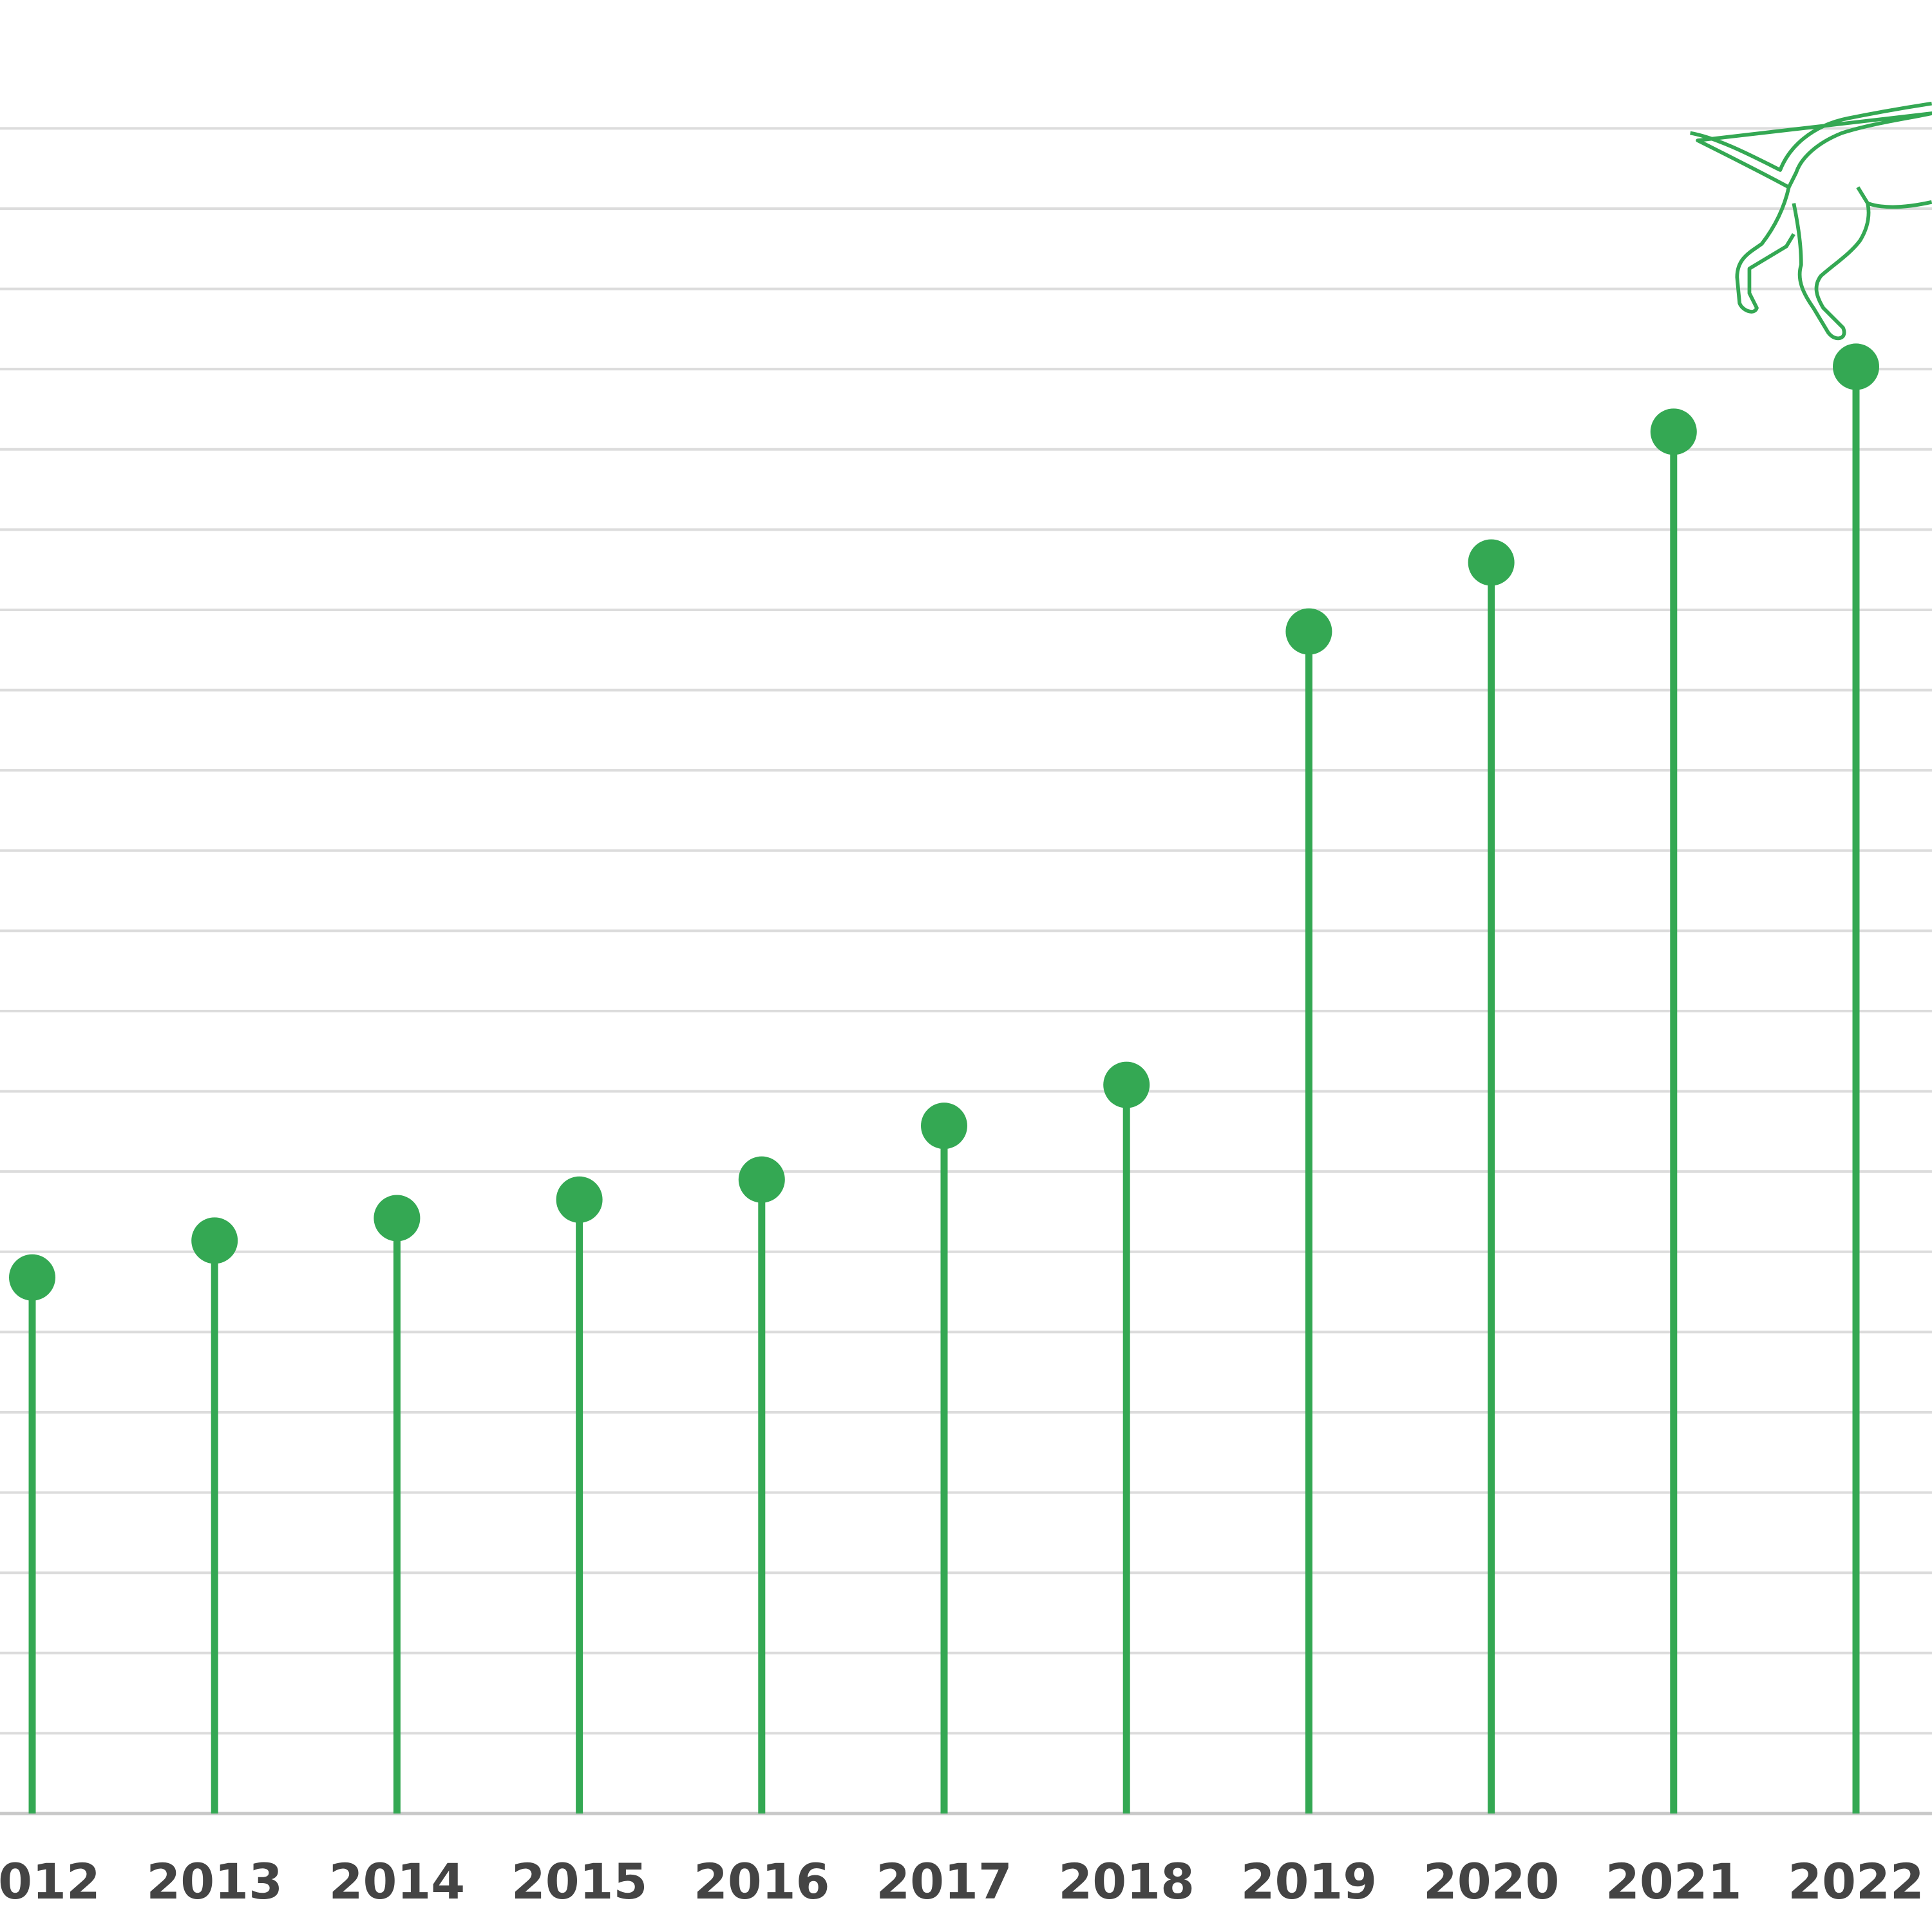 The height and width of the screenshot is (1932, 1932). What do you see at coordinates (1309, 1882) in the screenshot?
I see `x-tick-label: 2019` at bounding box center [1309, 1882].